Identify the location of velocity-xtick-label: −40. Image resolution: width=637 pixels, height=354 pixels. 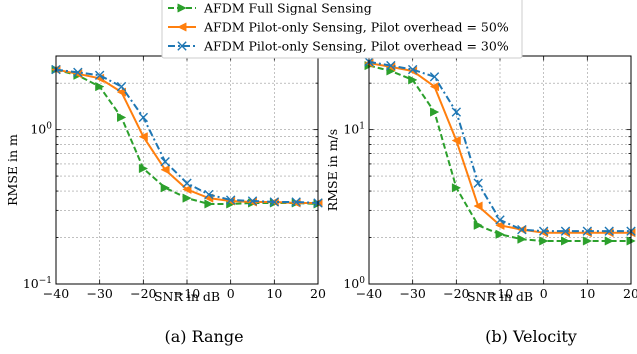
(369, 293).